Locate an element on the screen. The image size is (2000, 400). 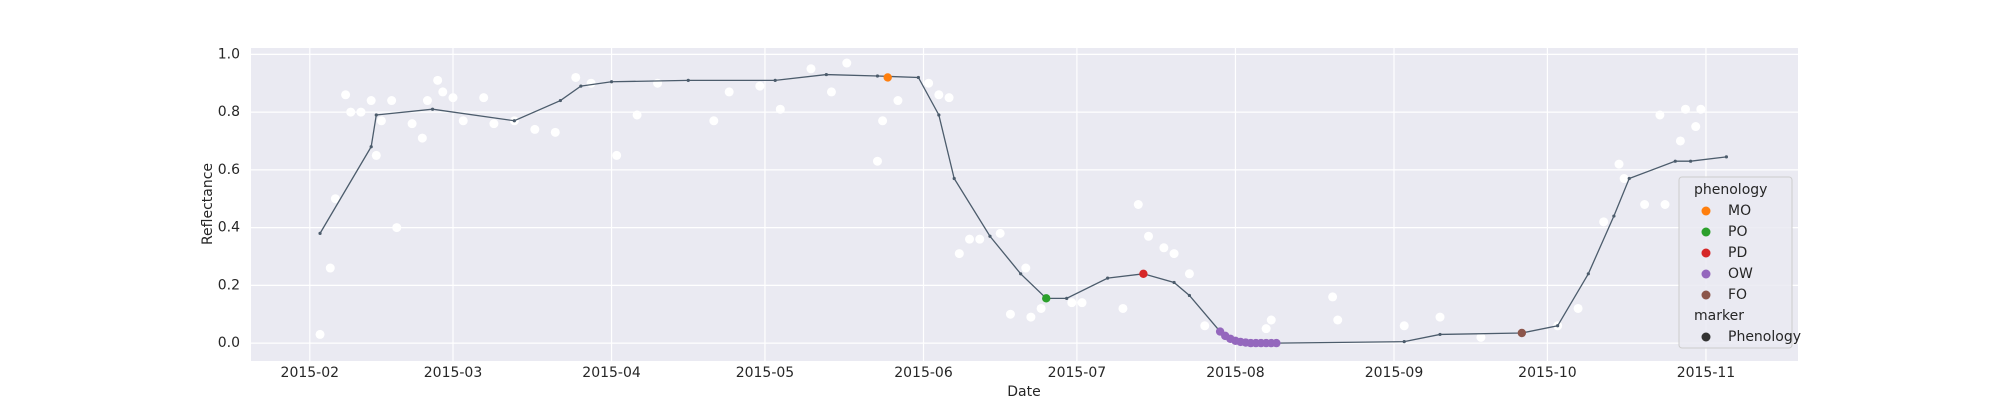
x-tick-label: 2015-10 is located at coordinates (1547, 373).